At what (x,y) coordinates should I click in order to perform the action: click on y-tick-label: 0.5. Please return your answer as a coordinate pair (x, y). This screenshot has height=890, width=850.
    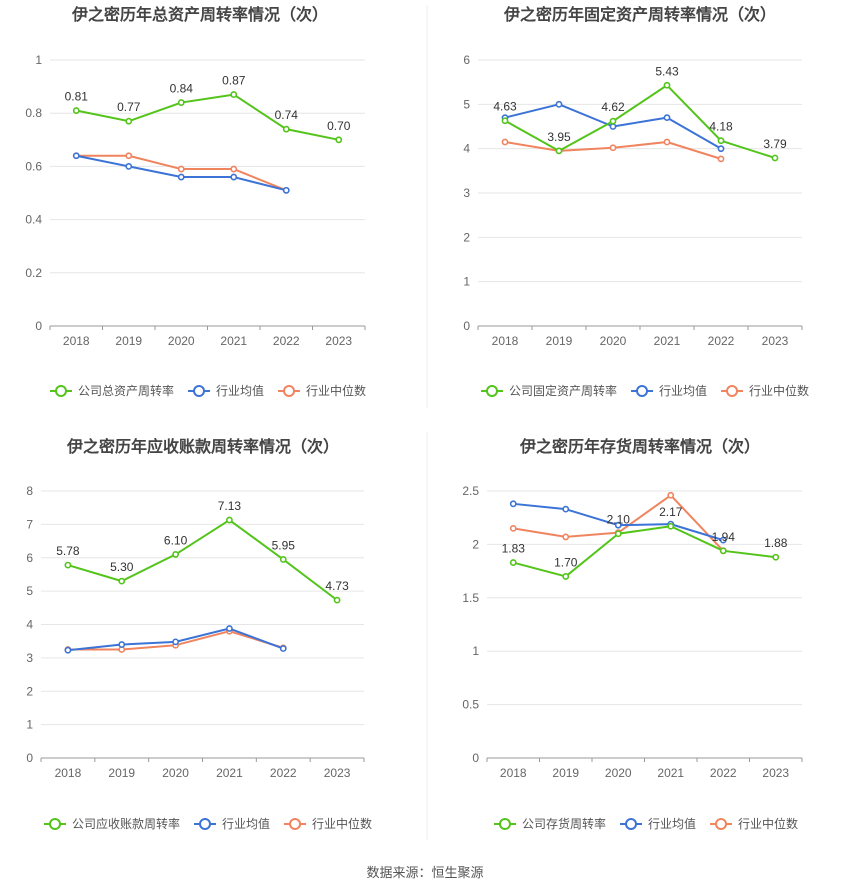
    Looking at the image, I should click on (470, 705).